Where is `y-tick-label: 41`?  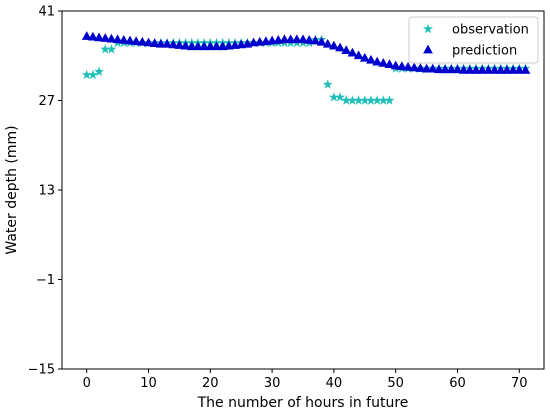
y-tick-label: 41 is located at coordinates (46, 12).